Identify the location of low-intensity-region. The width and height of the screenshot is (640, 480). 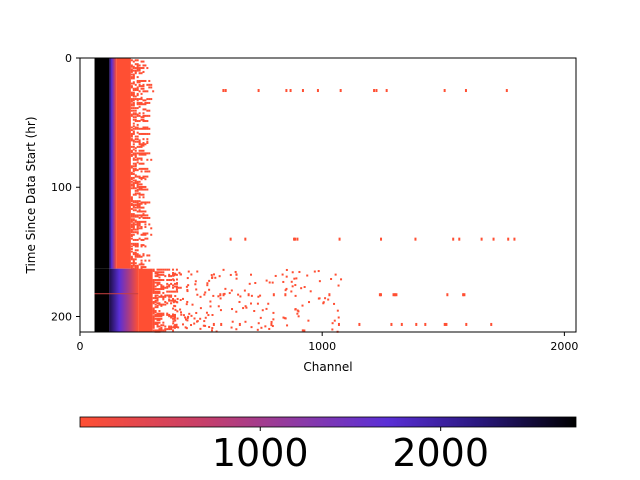
(123, 163).